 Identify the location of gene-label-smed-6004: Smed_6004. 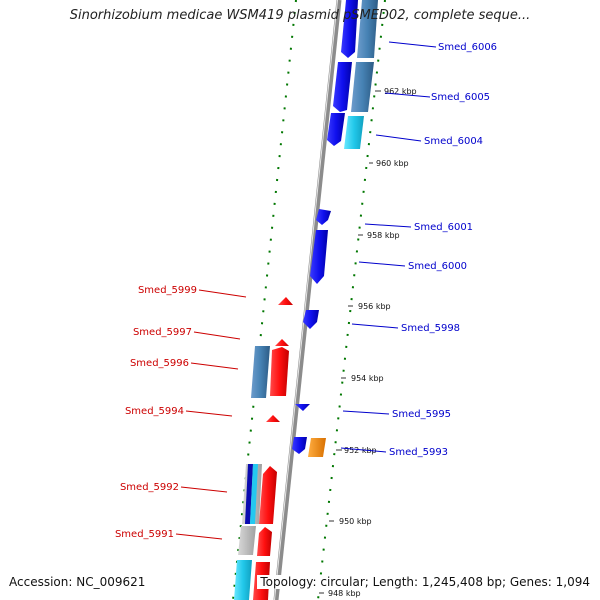
(453, 141).